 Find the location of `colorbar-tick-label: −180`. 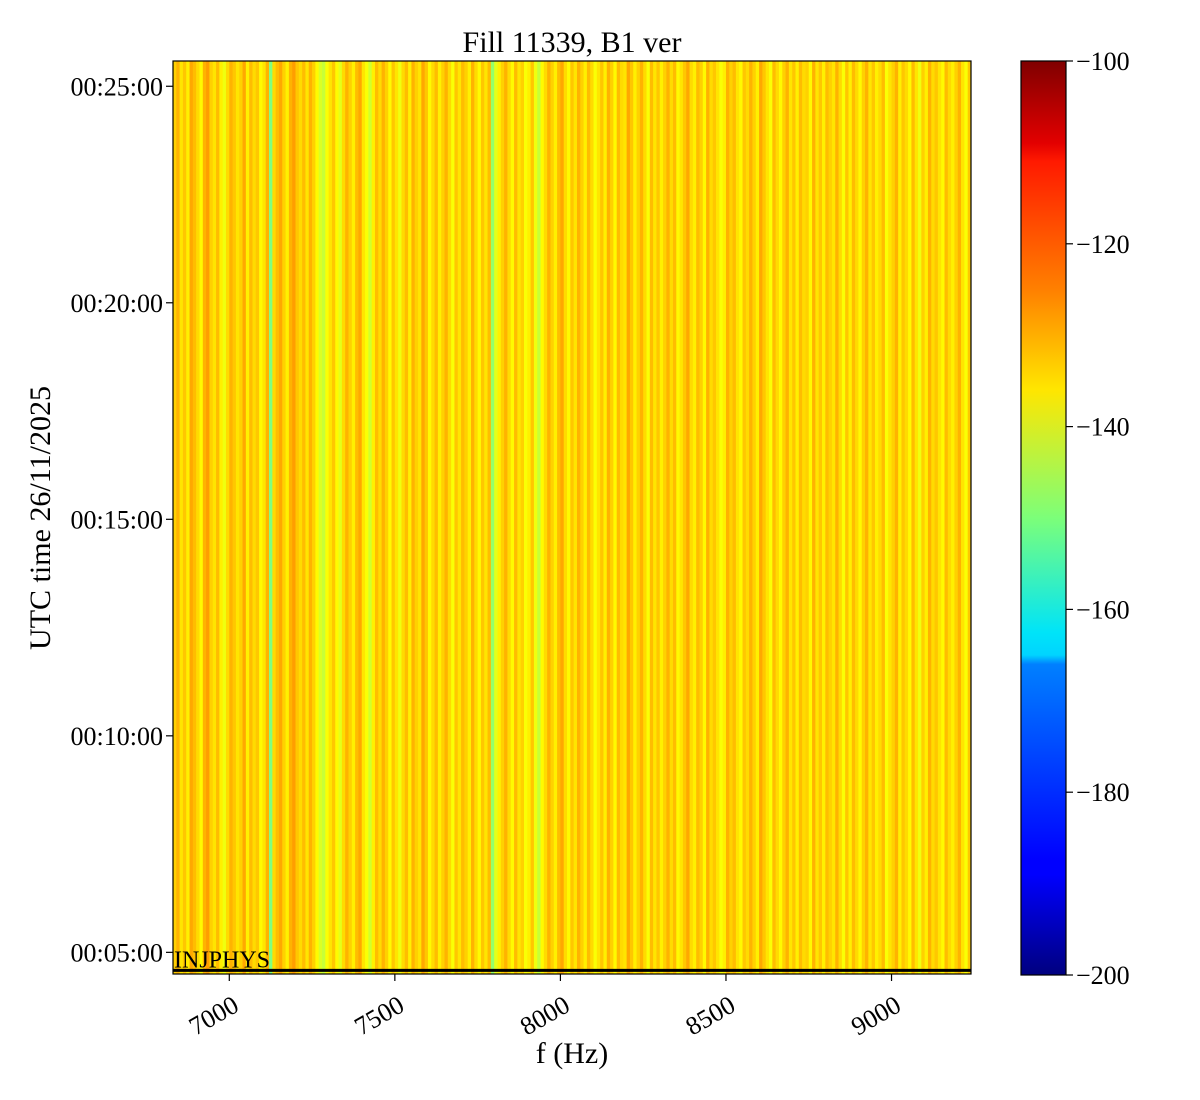

colorbar-tick-label: −180 is located at coordinates (1103, 792).